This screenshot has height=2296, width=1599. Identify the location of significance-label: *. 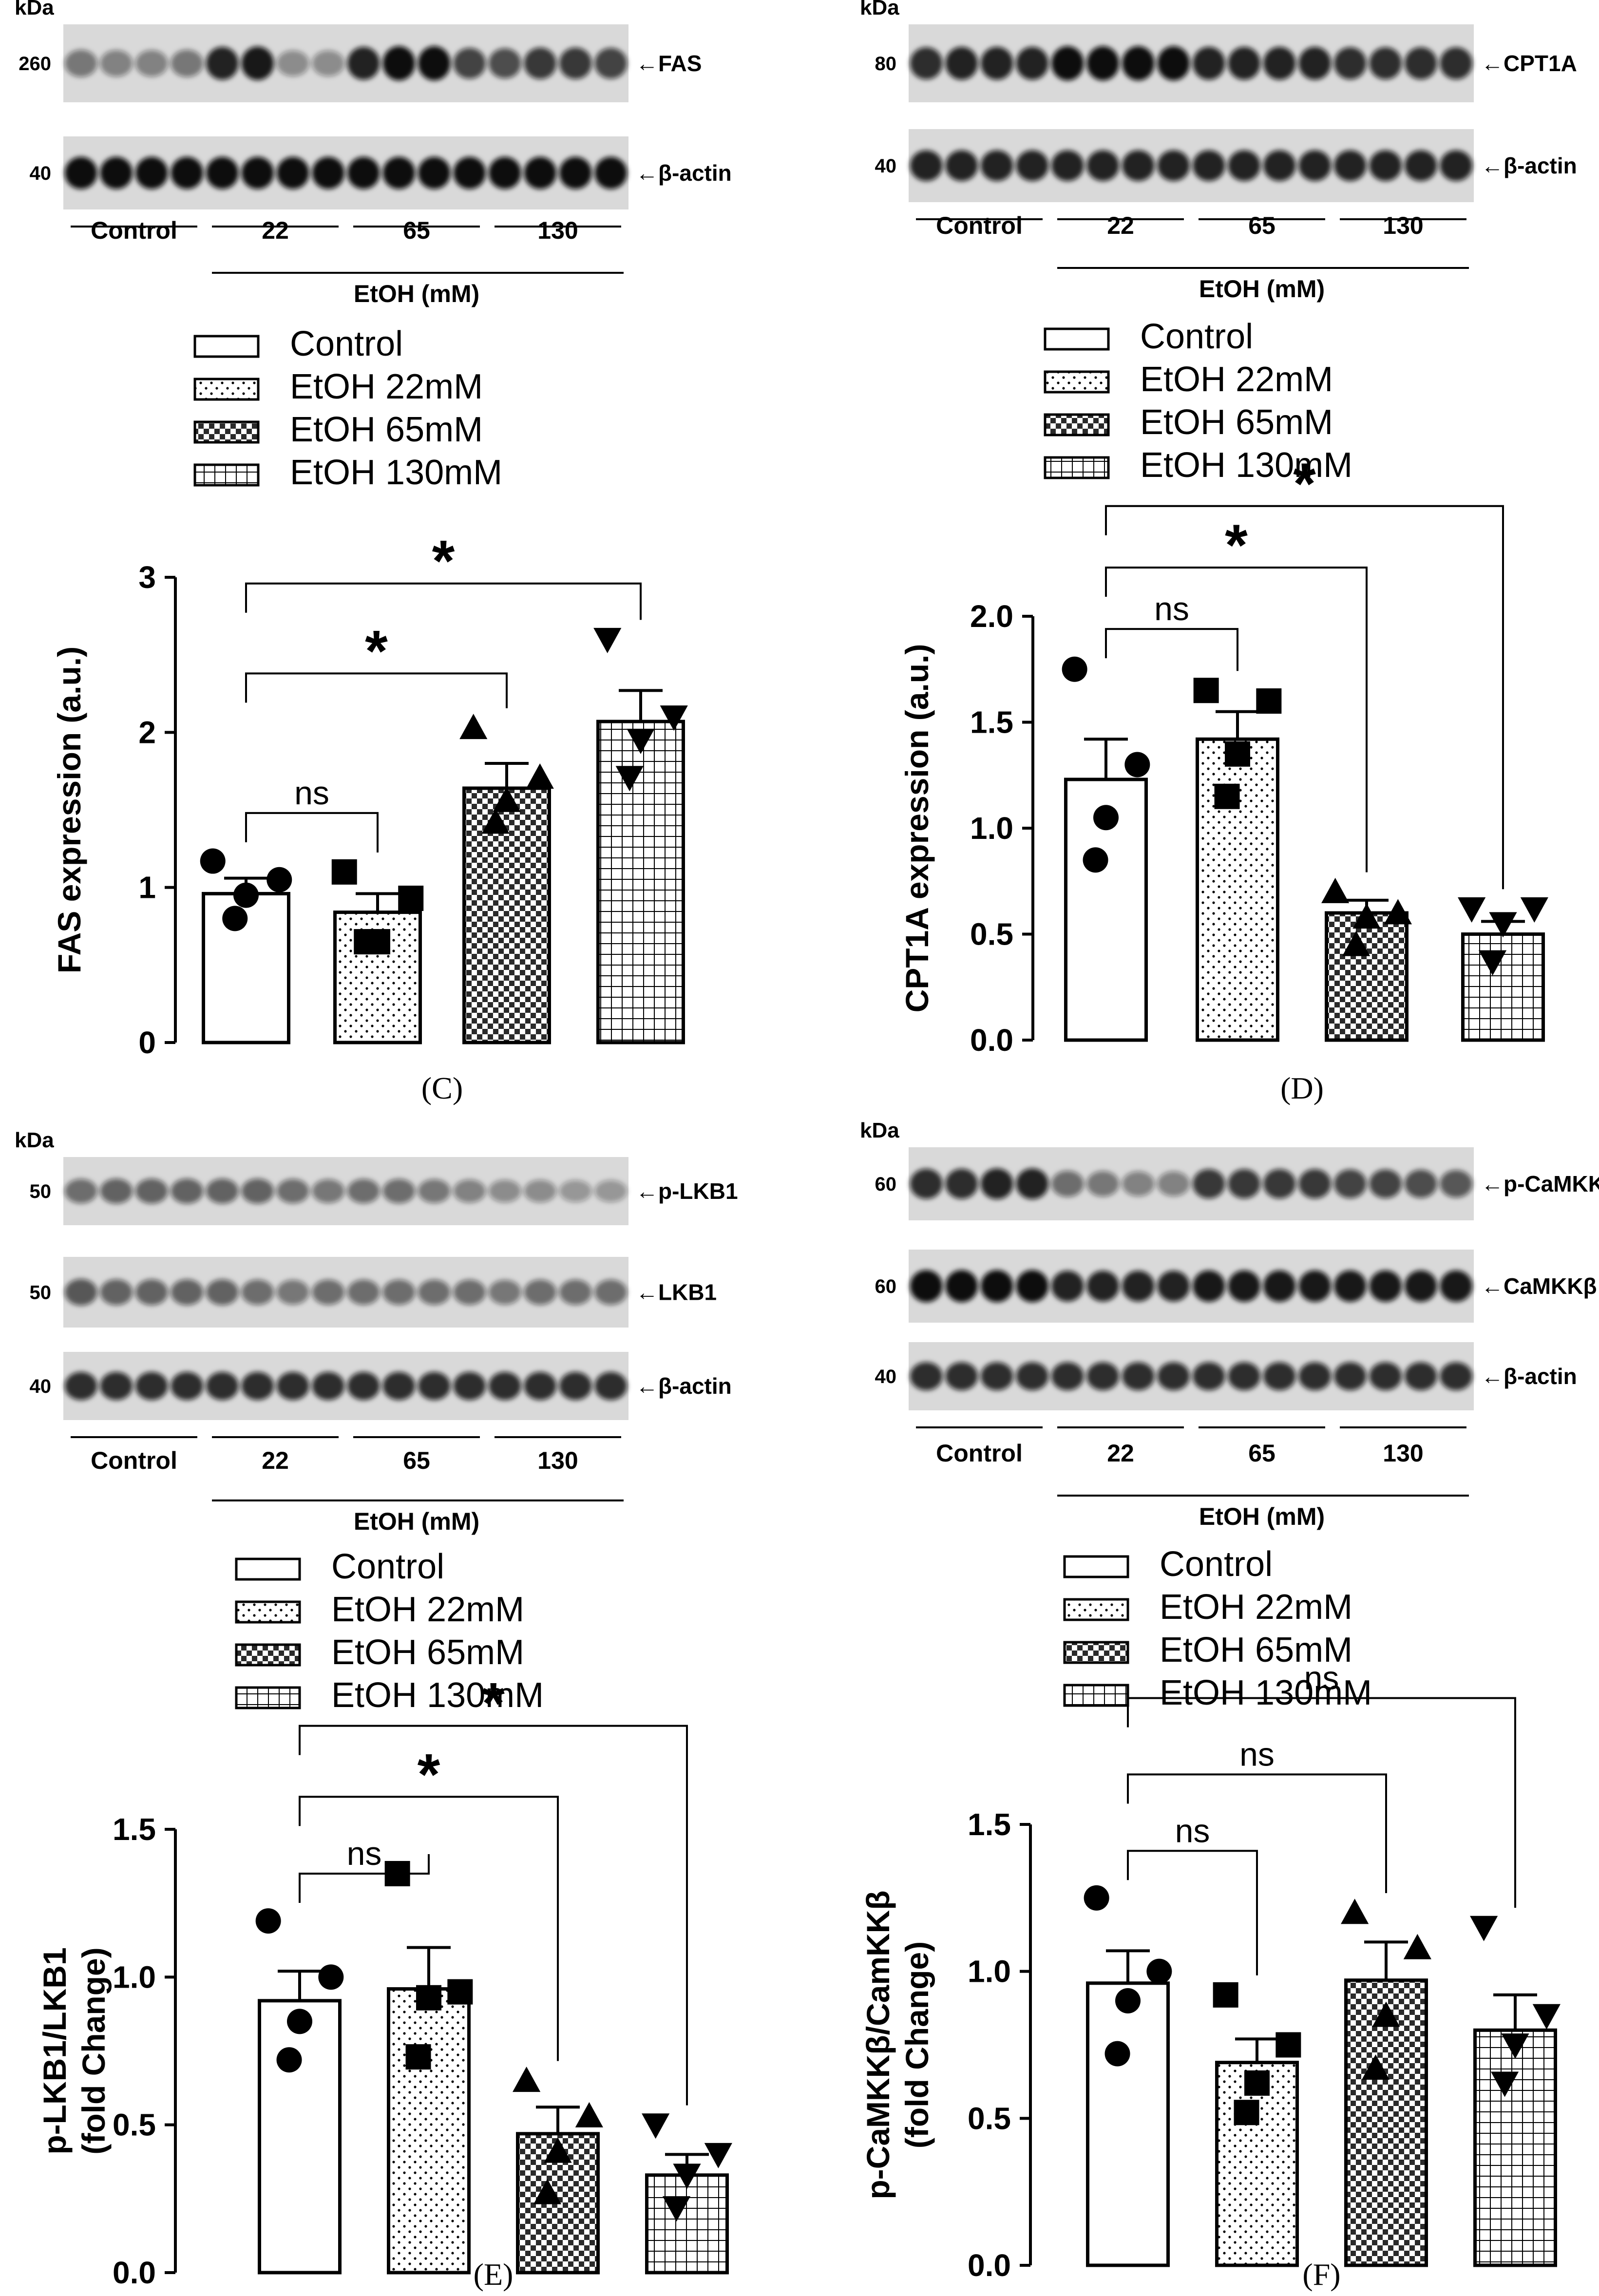
(376, 650).